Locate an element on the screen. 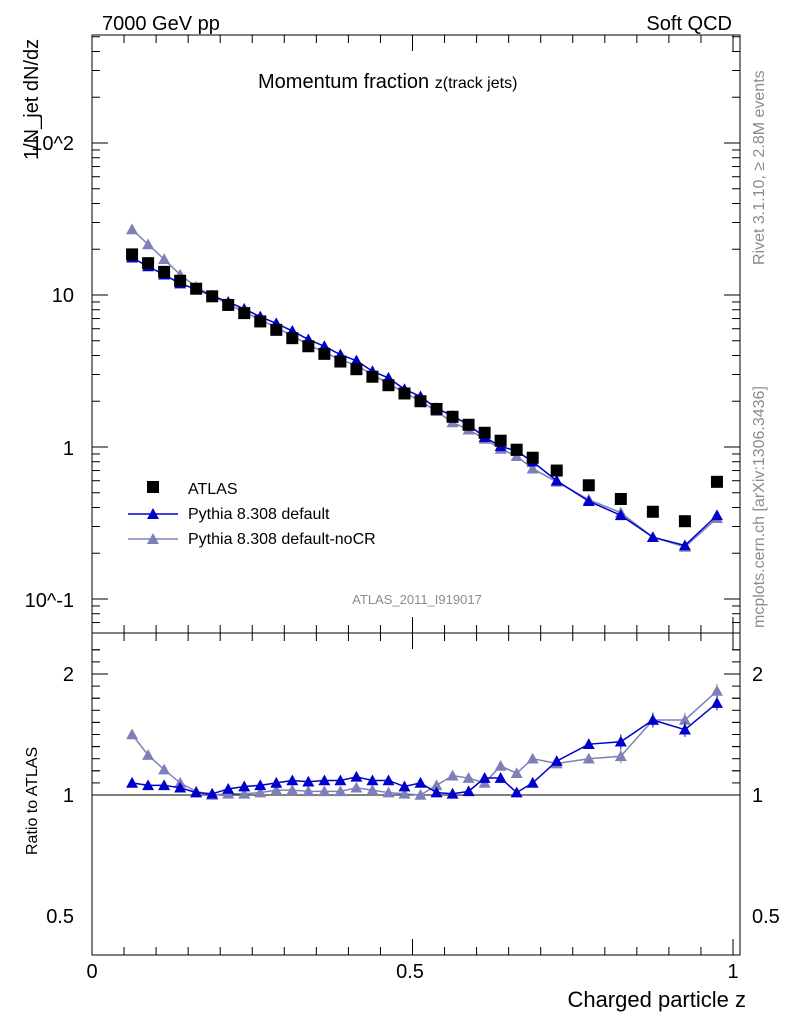 The height and width of the screenshot is (1024, 786). xtick-label: 0 is located at coordinates (91, 972).